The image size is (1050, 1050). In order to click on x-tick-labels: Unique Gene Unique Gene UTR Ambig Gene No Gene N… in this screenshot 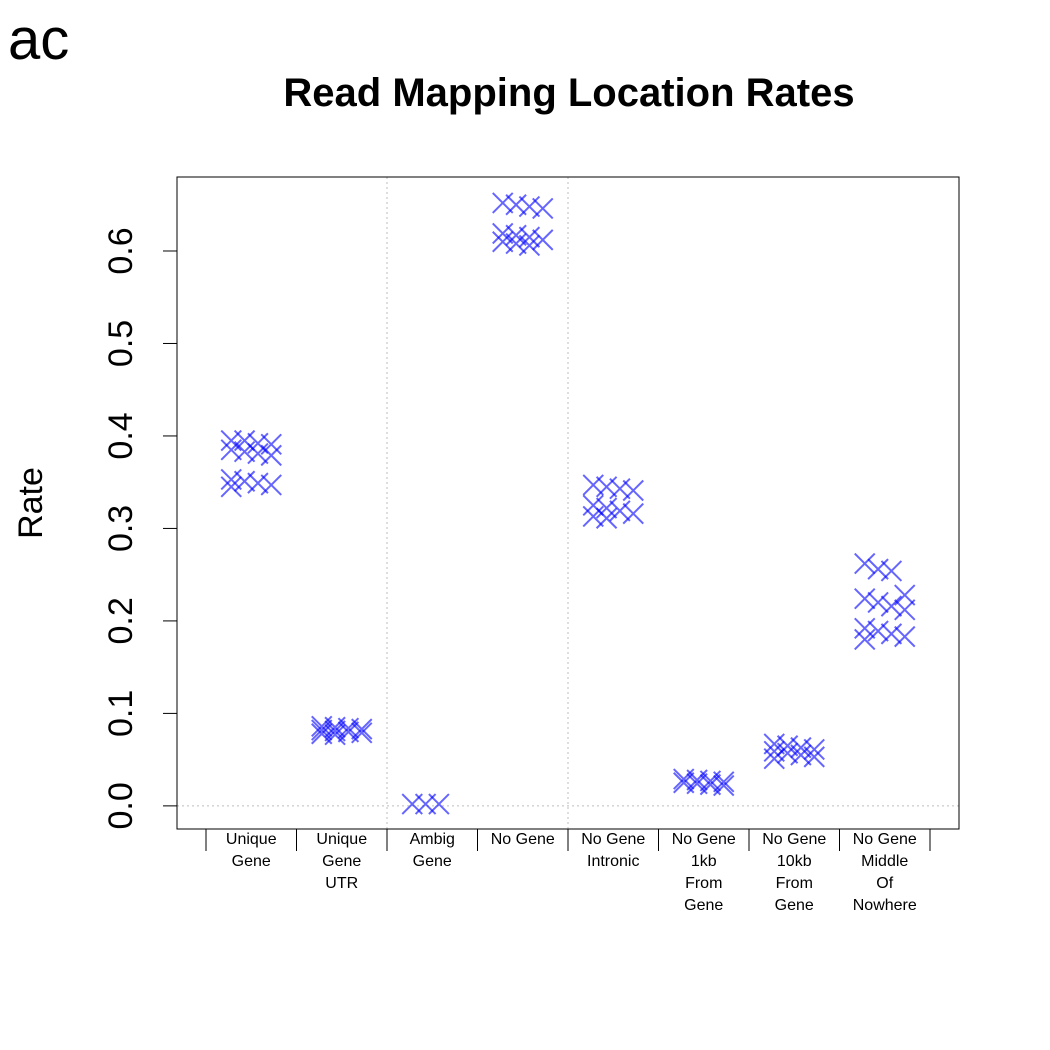, I will do `click(571, 872)`.